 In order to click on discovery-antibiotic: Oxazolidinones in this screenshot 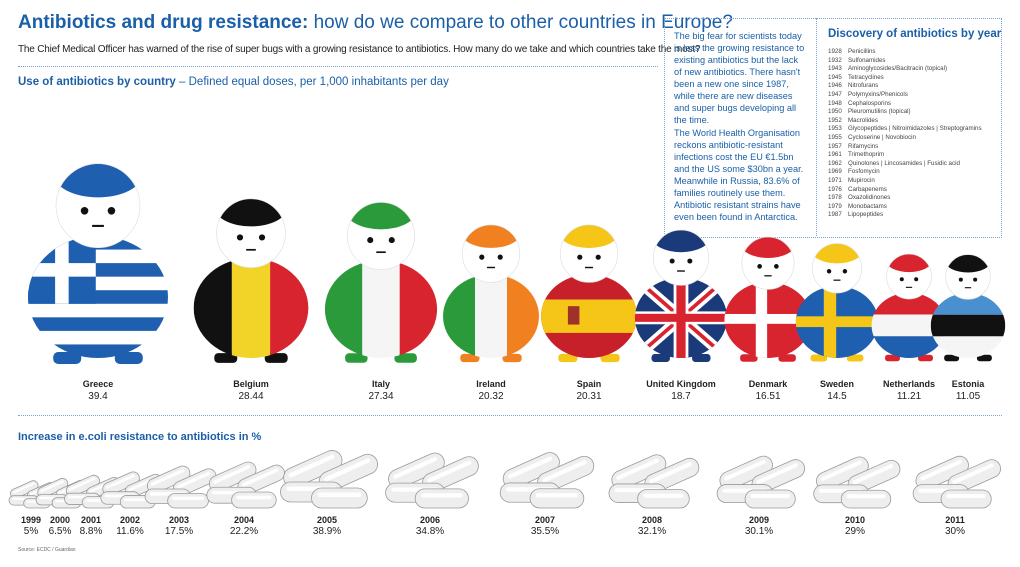, I will do `click(869, 198)`.